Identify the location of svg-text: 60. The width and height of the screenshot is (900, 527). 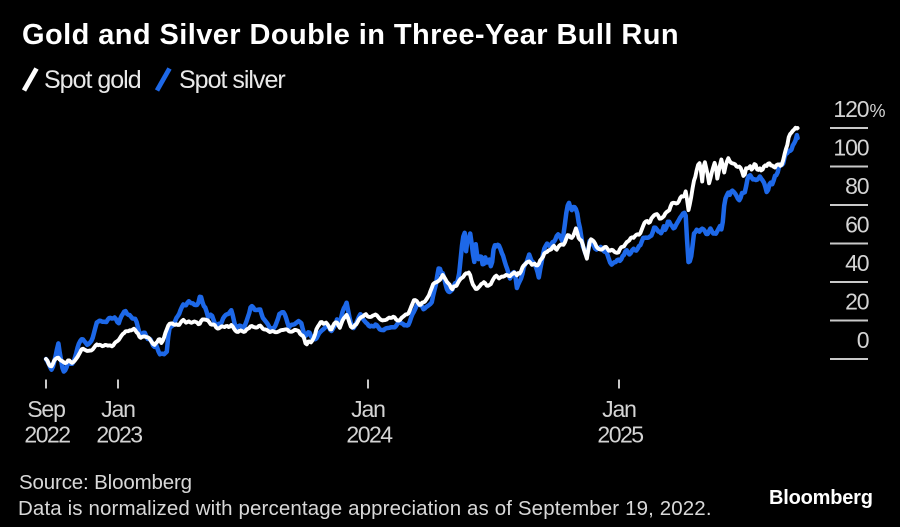
(857, 225).